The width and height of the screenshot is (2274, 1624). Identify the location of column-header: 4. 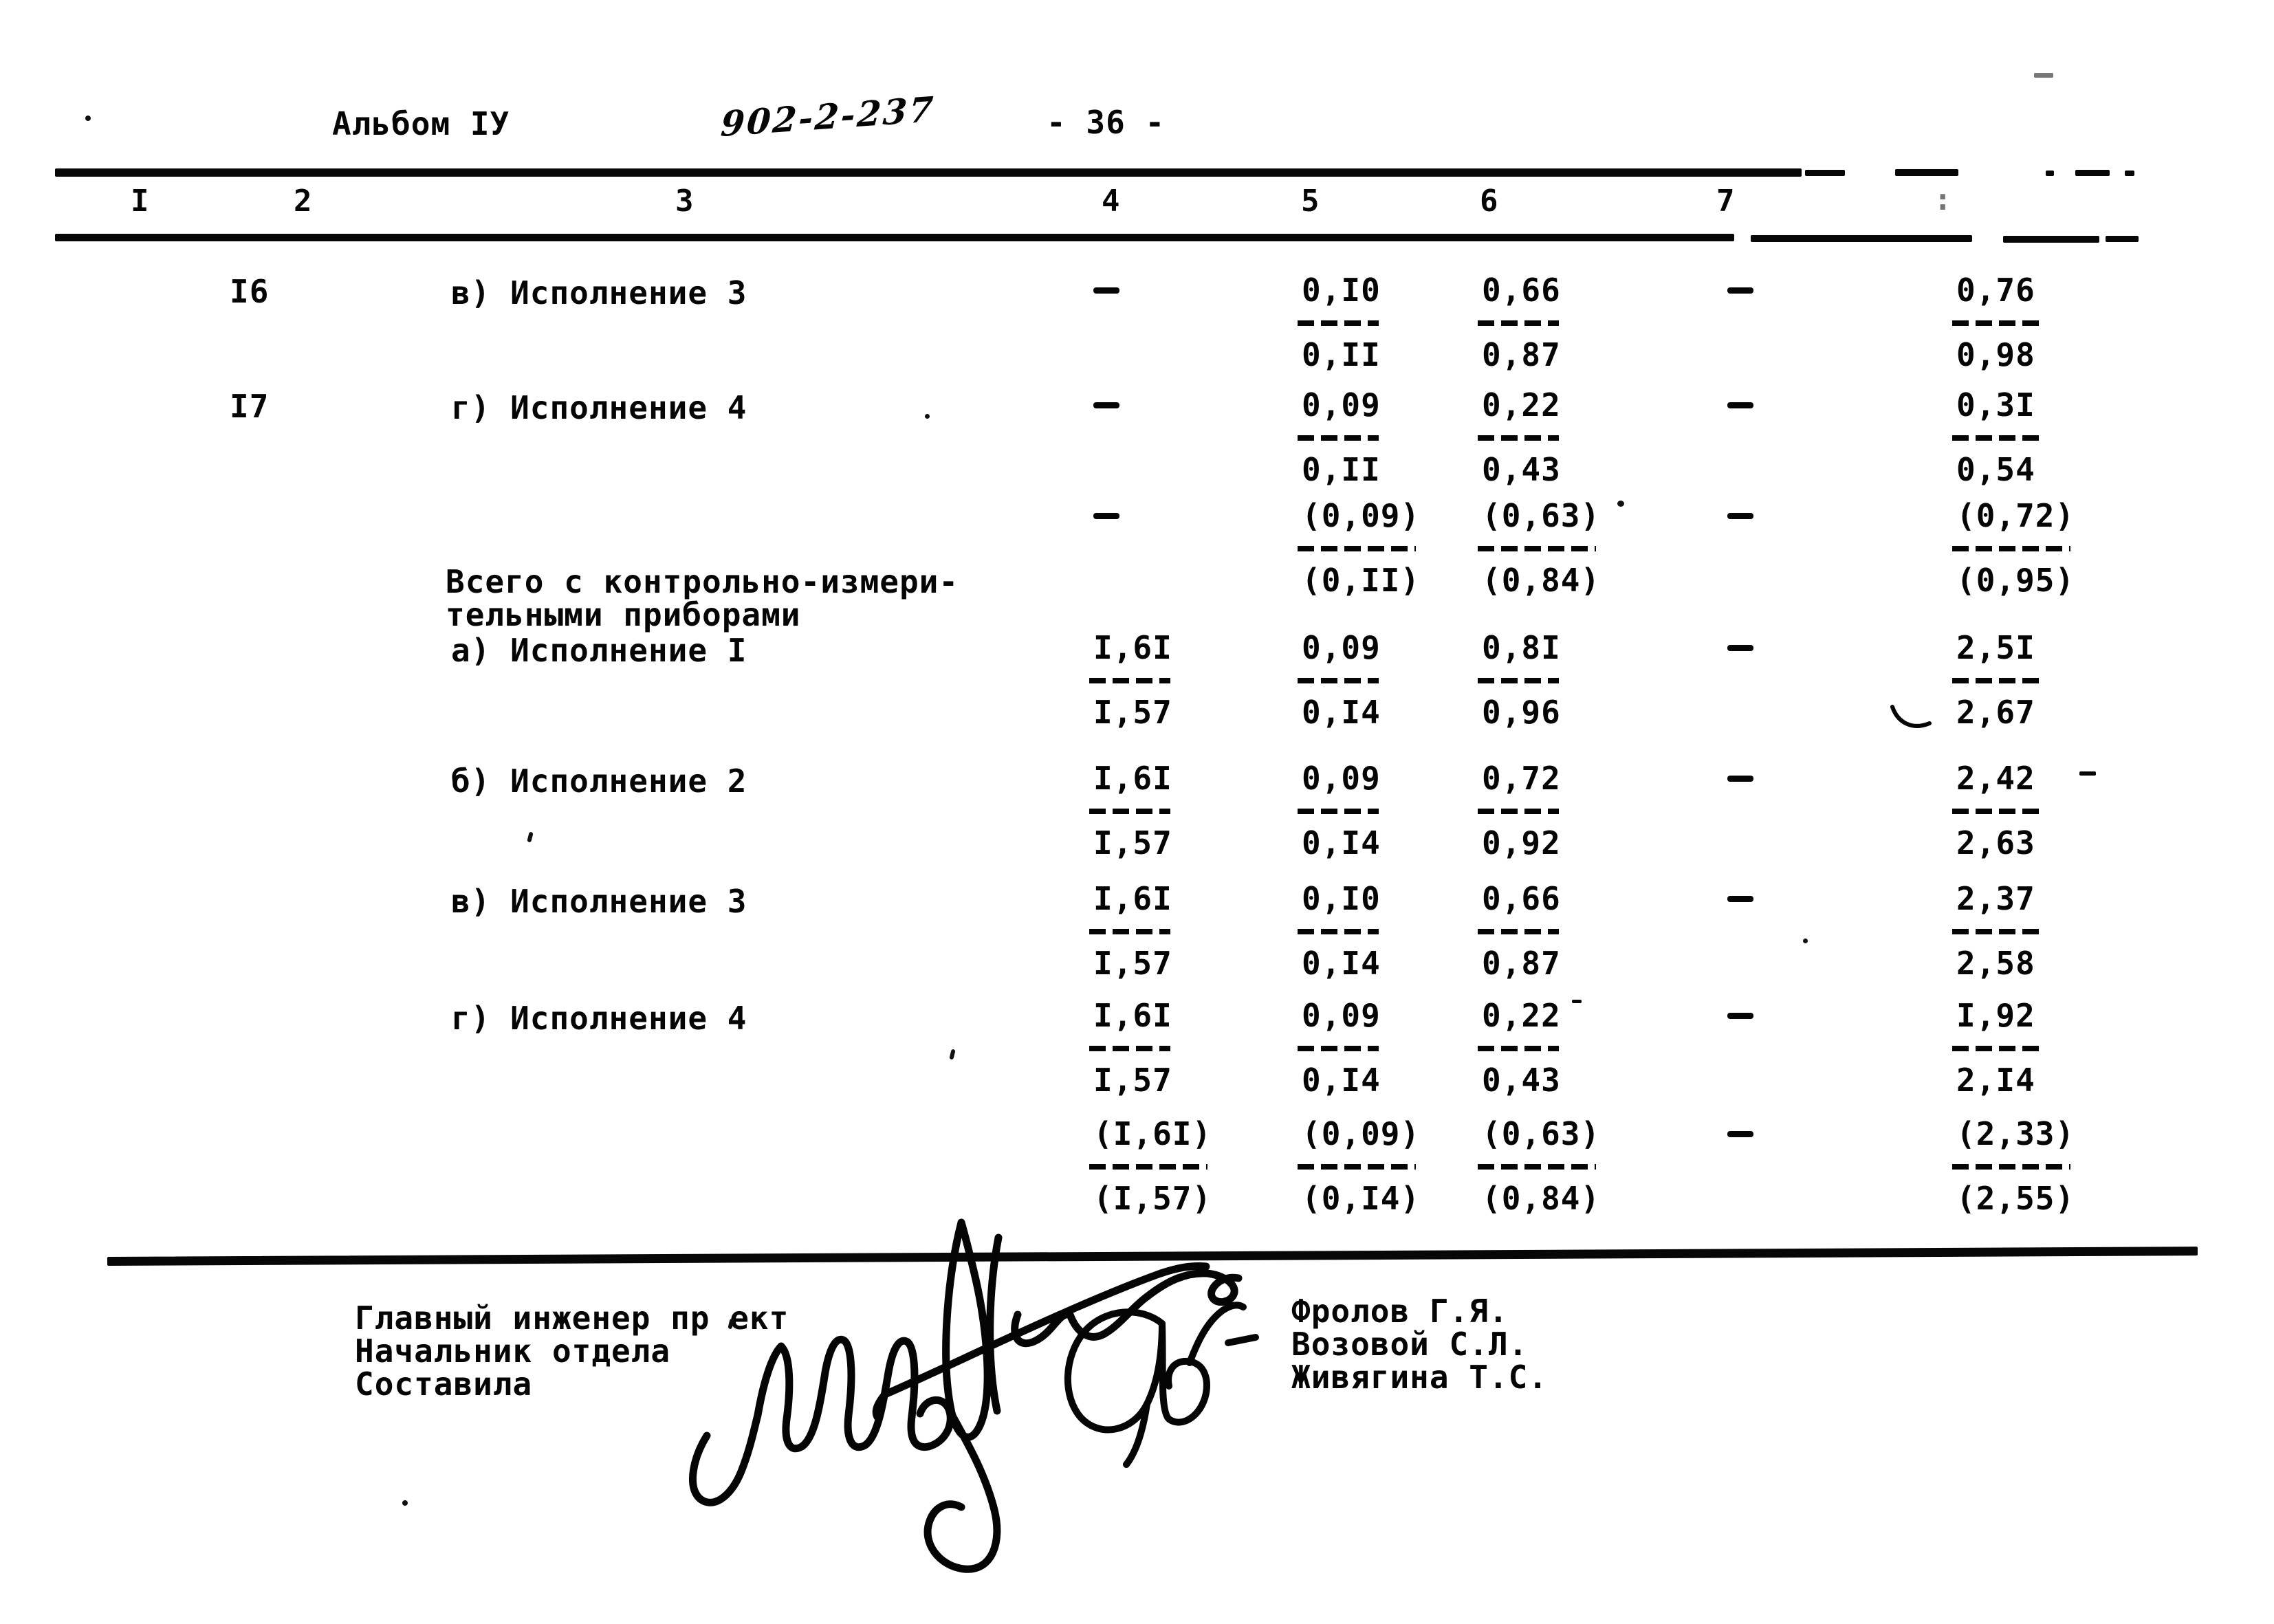
(1111, 201).